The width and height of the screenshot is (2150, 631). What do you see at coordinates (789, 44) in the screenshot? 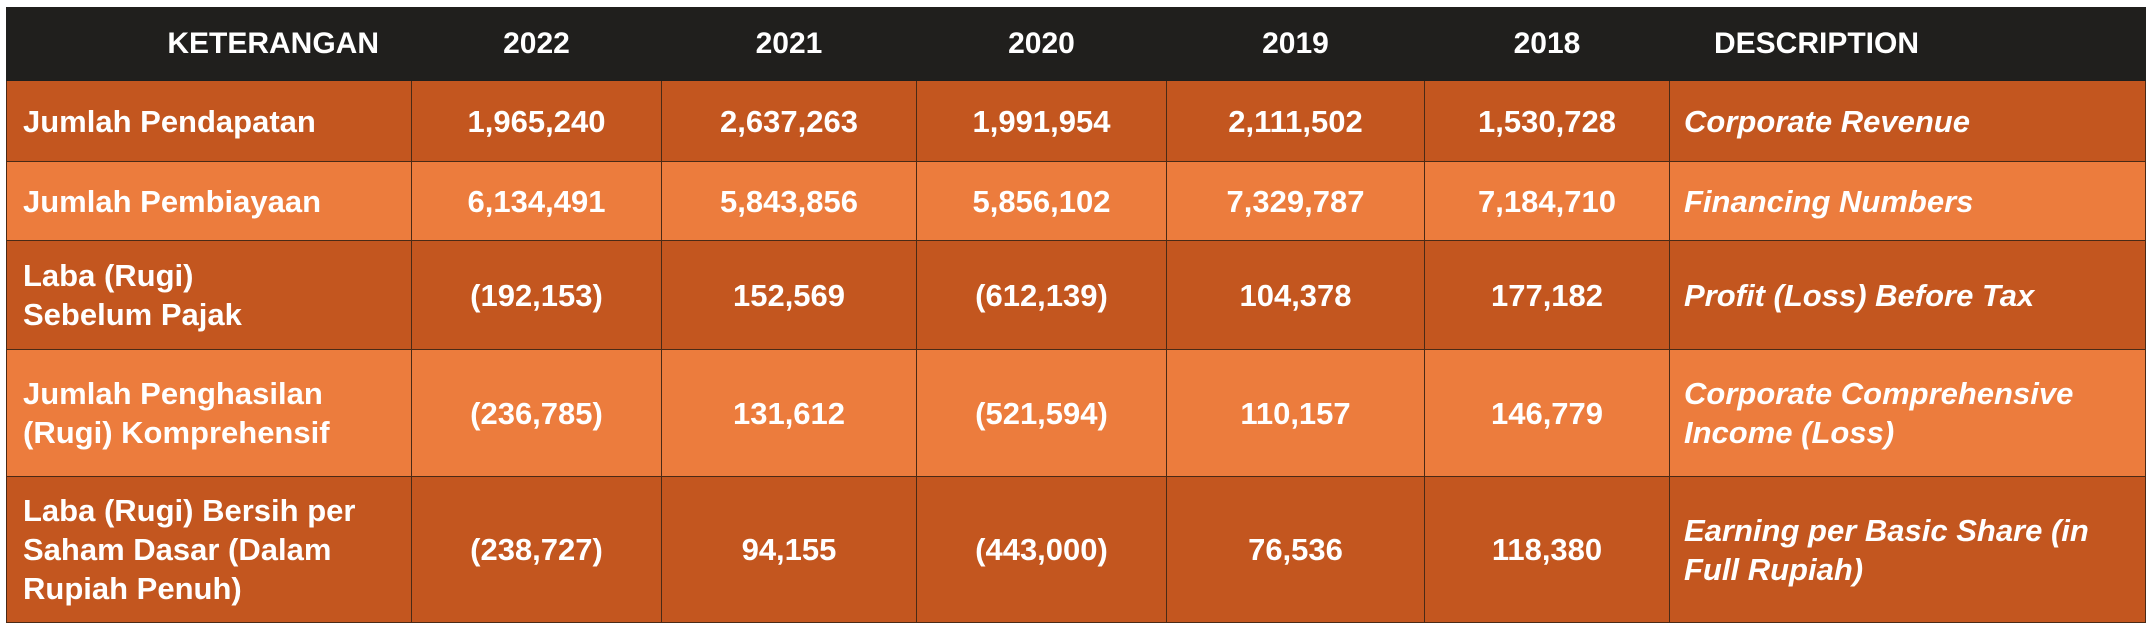
I see `header-year-2021: 2021` at bounding box center [789, 44].